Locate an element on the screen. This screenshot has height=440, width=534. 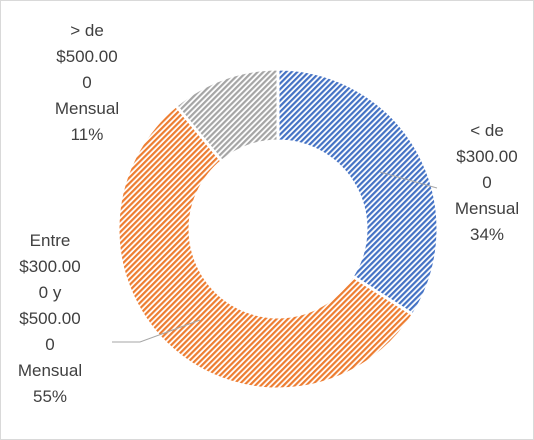
value-label: 34% is located at coordinates (487, 234).